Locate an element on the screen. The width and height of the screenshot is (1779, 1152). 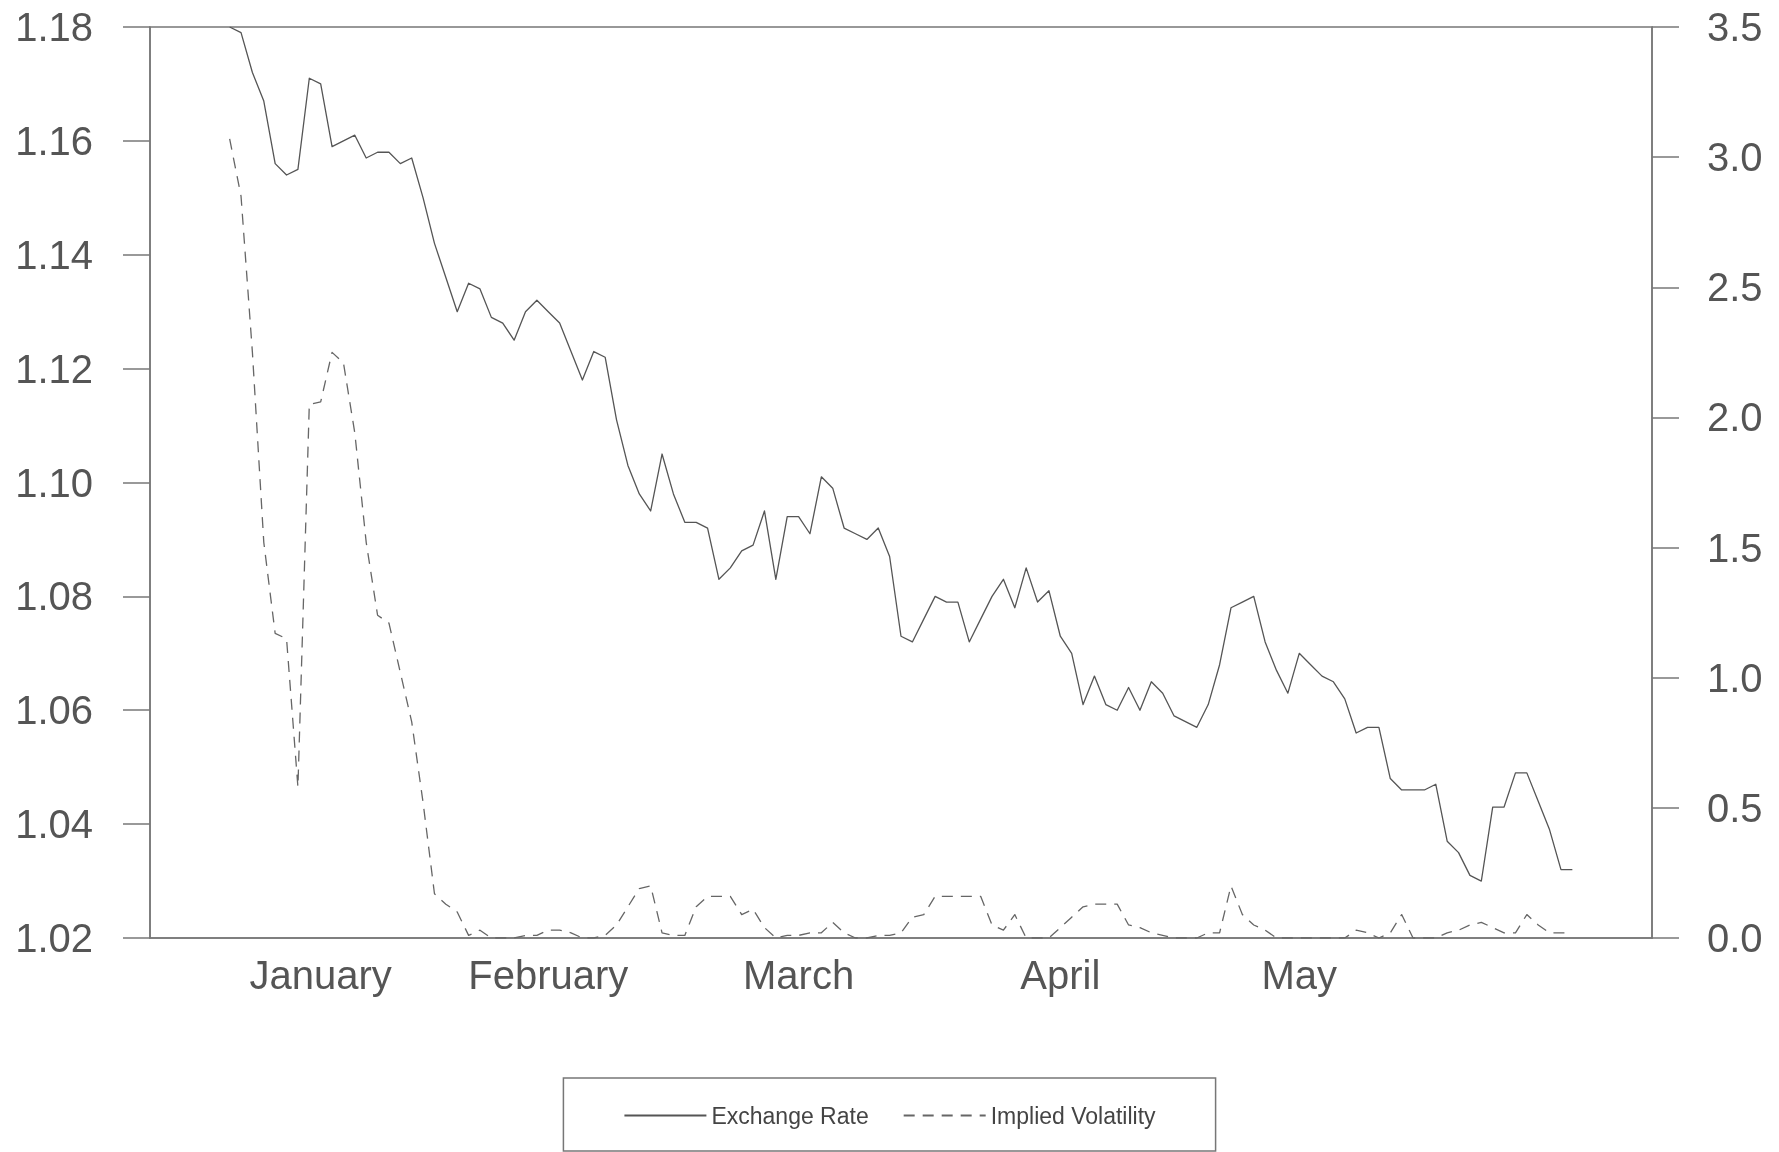
y-tick-label: 1.02 is located at coordinates (54, 938).